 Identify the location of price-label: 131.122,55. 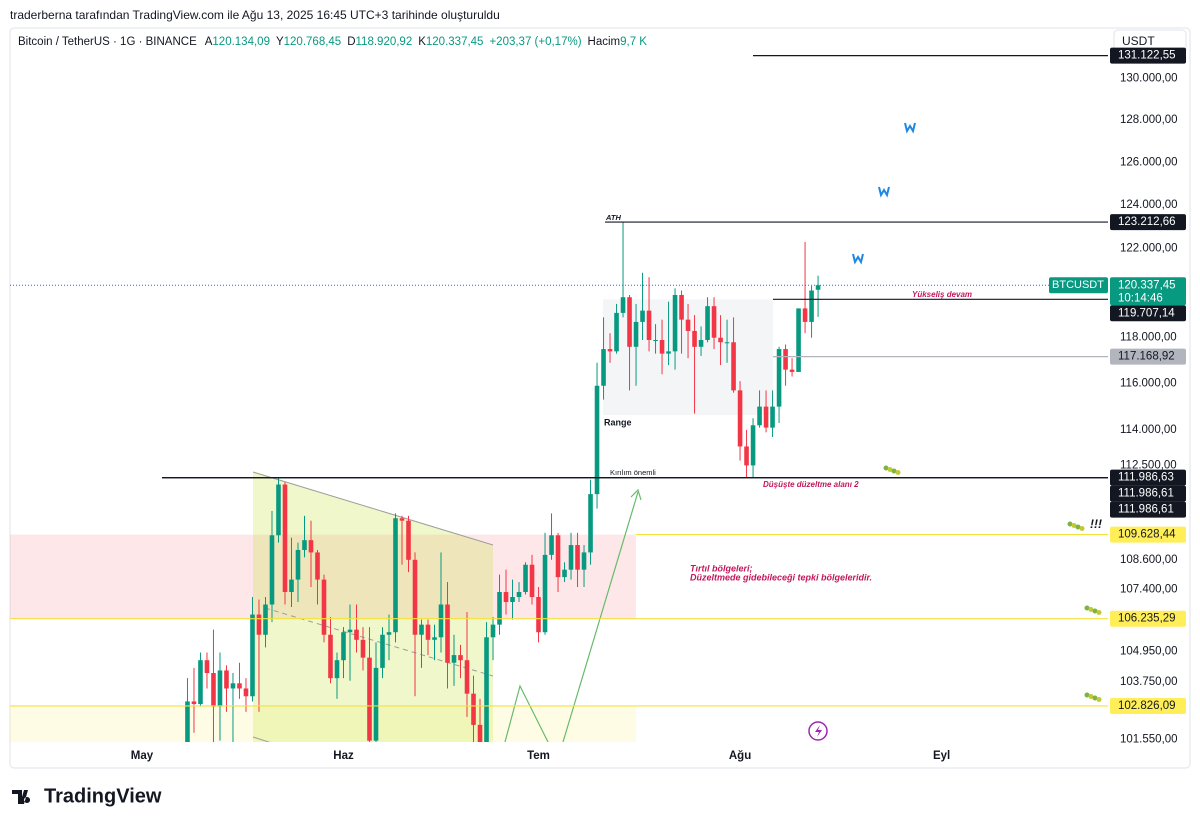
(1147, 56).